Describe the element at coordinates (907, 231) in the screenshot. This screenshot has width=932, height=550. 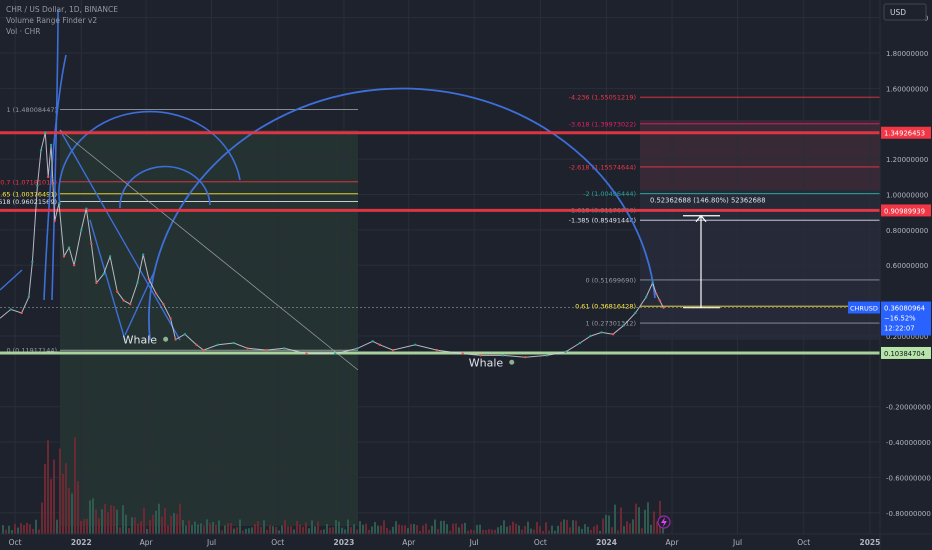
I see `y-tick-label: 0.80000000` at that location.